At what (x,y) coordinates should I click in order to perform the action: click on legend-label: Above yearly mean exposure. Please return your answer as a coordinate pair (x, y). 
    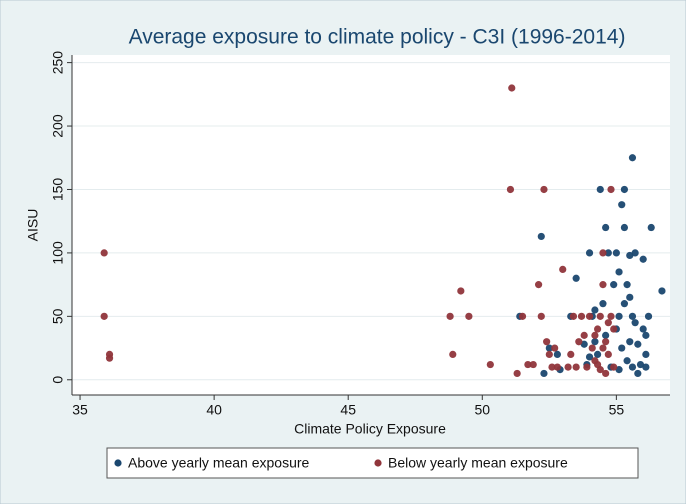
    Looking at the image, I should click on (219, 463).